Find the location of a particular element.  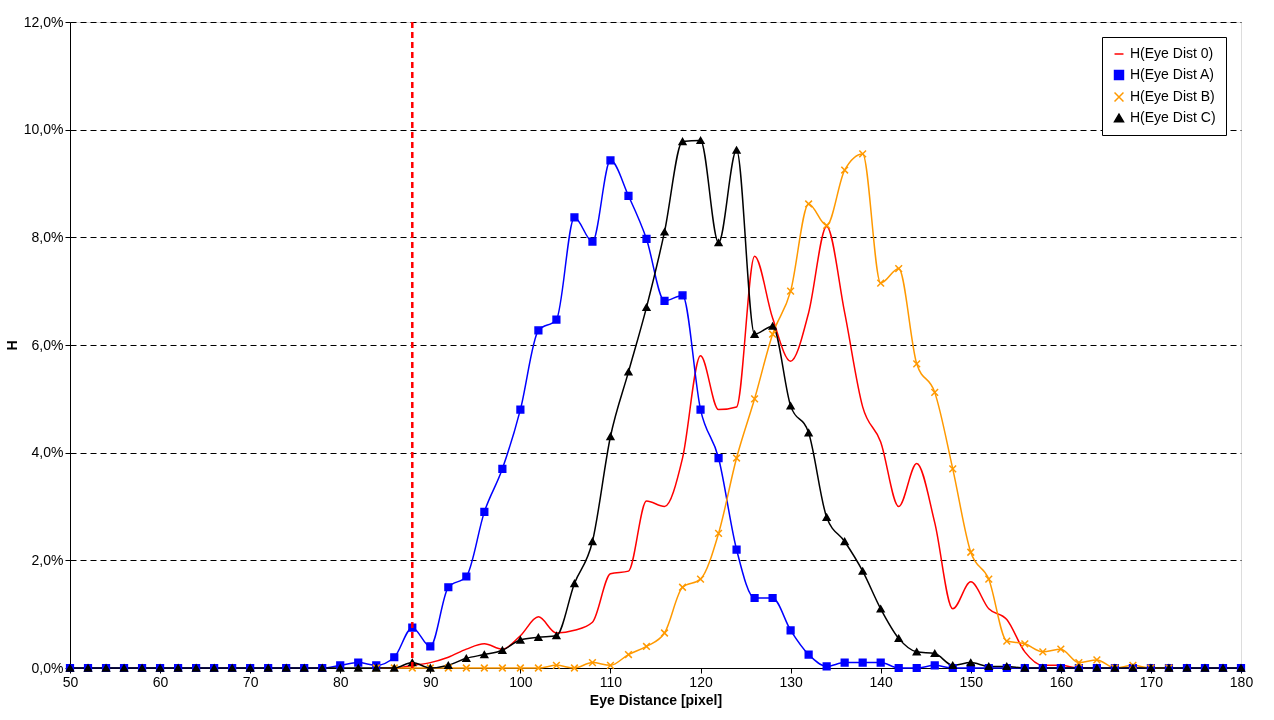

x-tick-label: 170 is located at coordinates (1151, 681).